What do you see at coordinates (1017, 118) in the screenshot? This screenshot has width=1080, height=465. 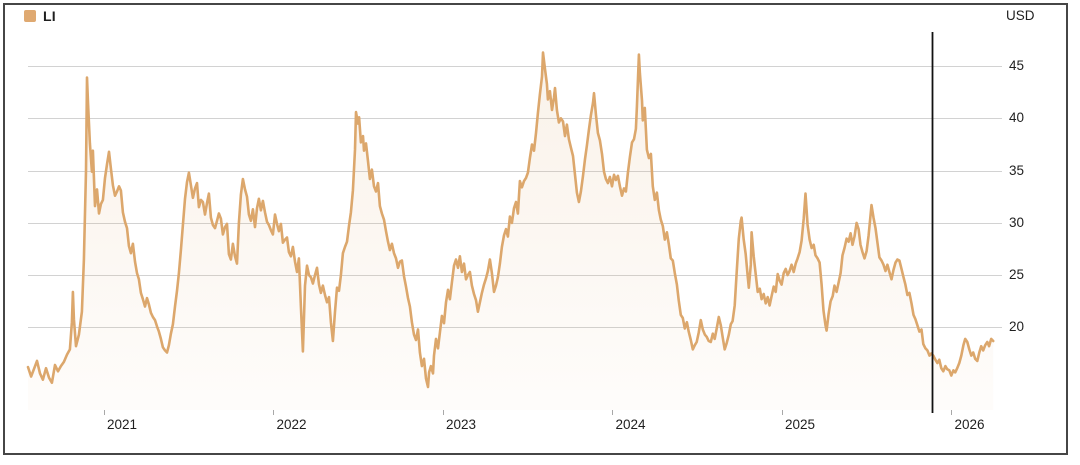 I see `y-axis-label: 40` at bounding box center [1017, 118].